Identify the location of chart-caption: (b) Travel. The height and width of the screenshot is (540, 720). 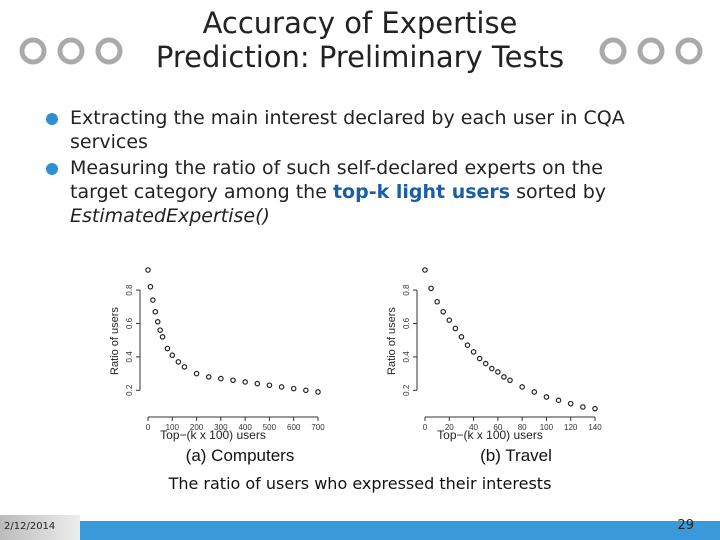
(516, 455).